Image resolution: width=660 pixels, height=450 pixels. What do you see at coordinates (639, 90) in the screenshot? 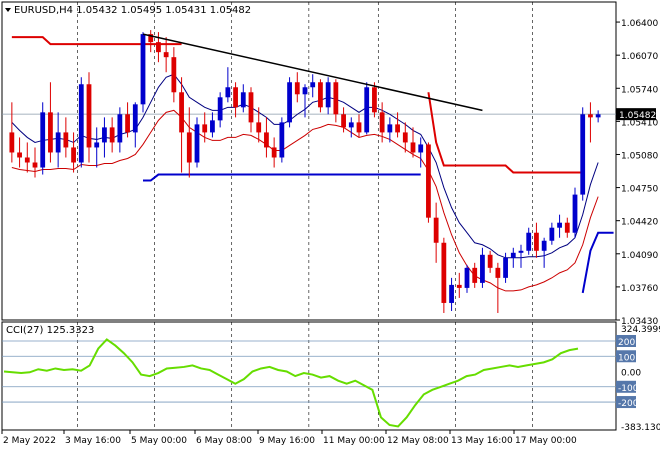
I see `y-tick-label: 1.05740` at bounding box center [639, 90].